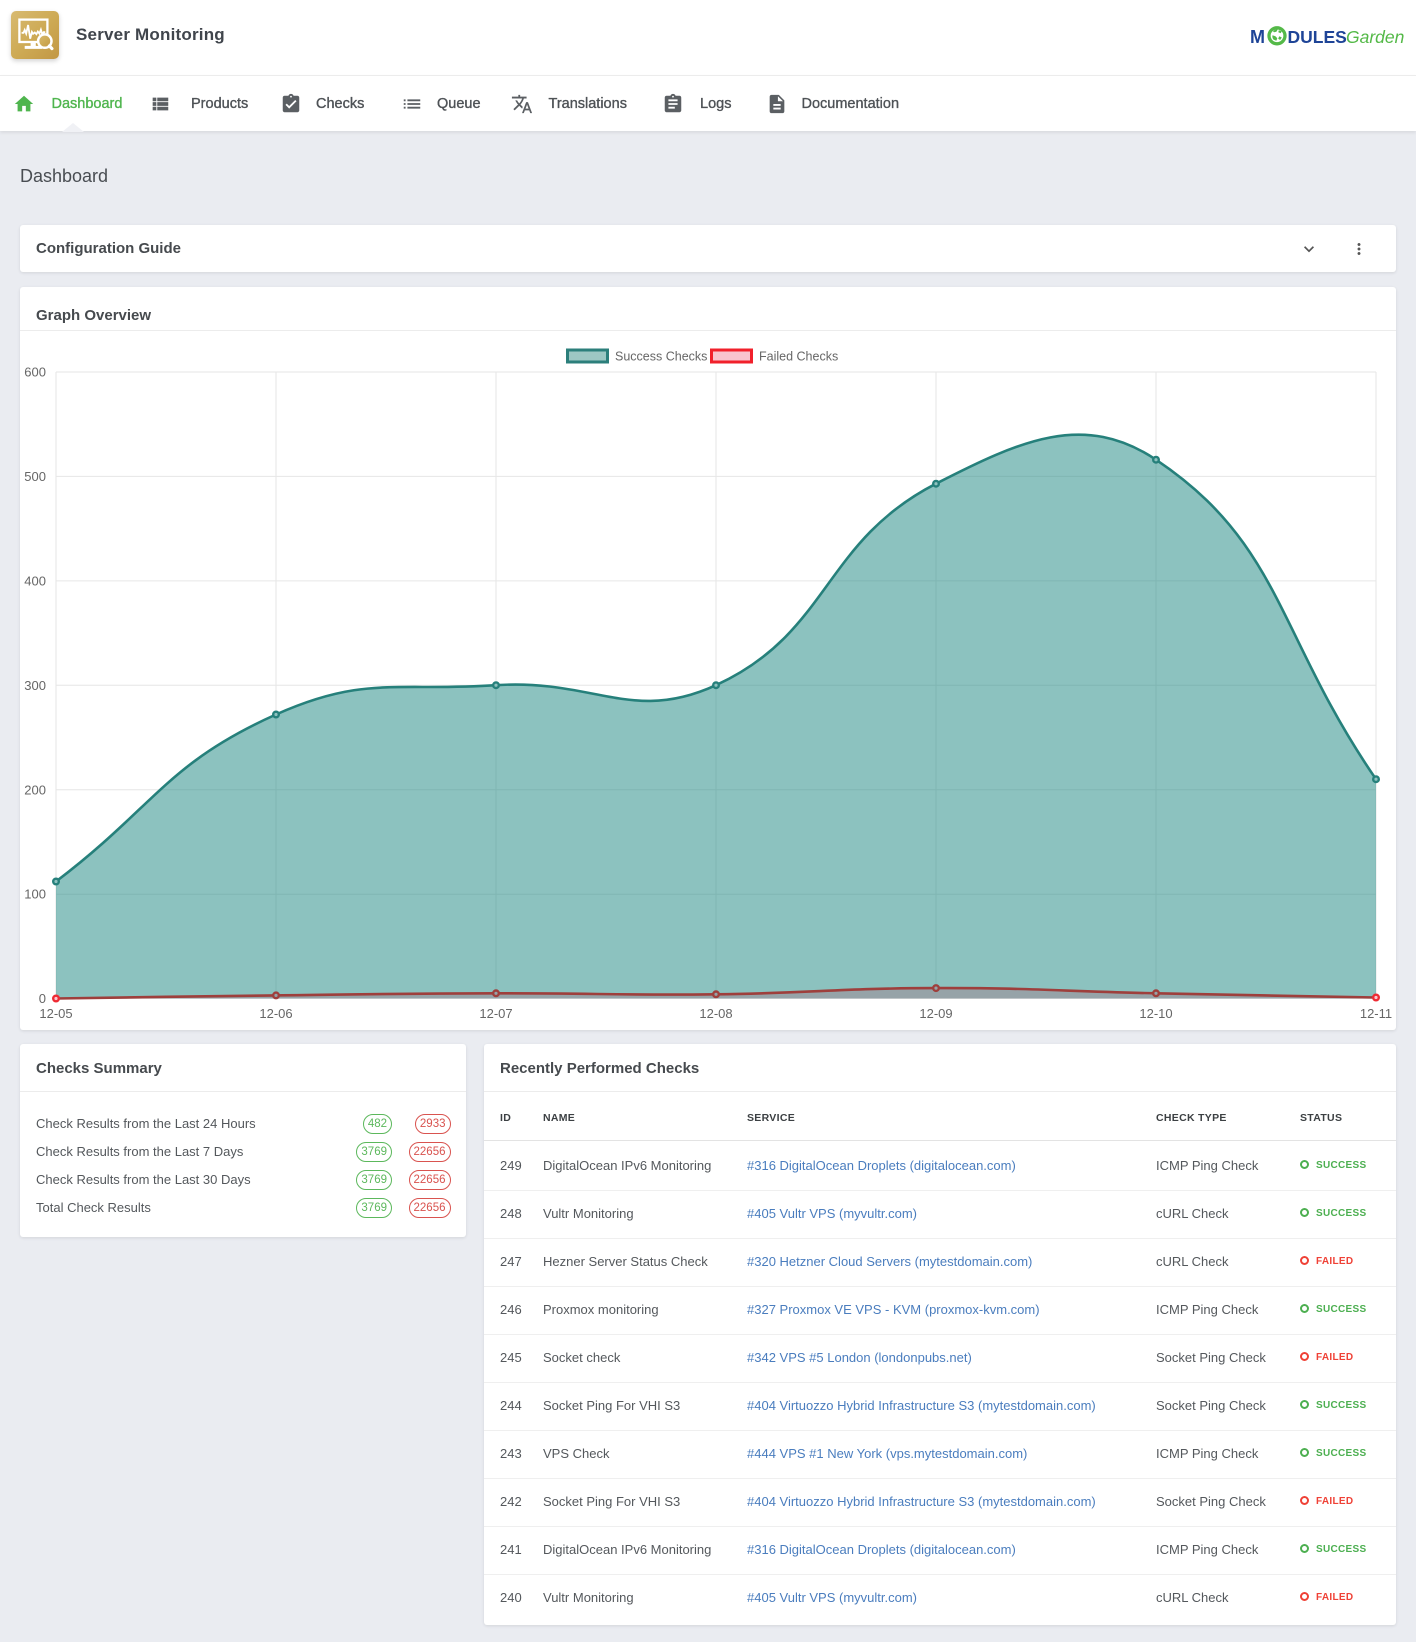 This screenshot has height=1642, width=1416. What do you see at coordinates (275, 1013) in the screenshot?
I see `svg-text: 12-06` at bounding box center [275, 1013].